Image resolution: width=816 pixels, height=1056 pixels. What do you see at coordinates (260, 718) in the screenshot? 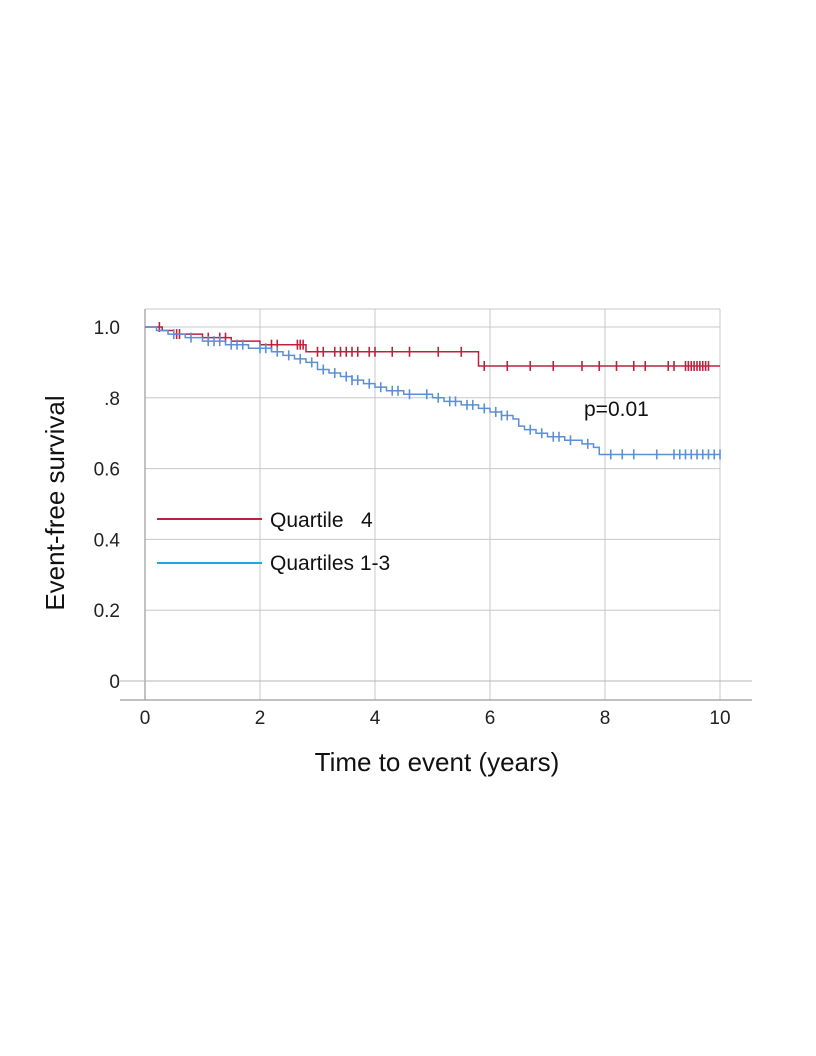
I see `x-tick-label: 2` at bounding box center [260, 718].